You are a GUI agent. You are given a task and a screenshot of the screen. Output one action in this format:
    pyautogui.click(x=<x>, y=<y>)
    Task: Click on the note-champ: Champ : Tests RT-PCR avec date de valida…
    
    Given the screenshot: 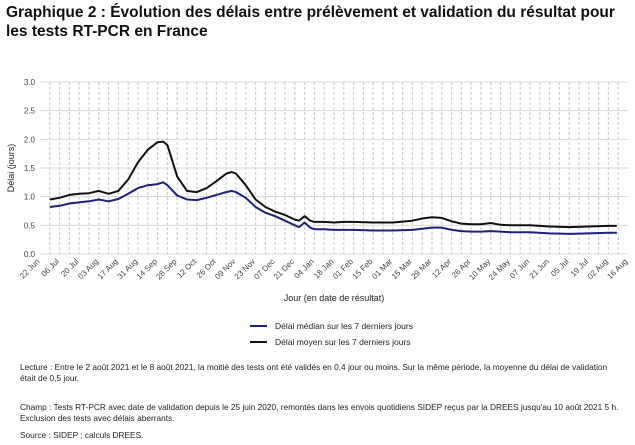 What is the action you would take?
    pyautogui.click(x=319, y=412)
    